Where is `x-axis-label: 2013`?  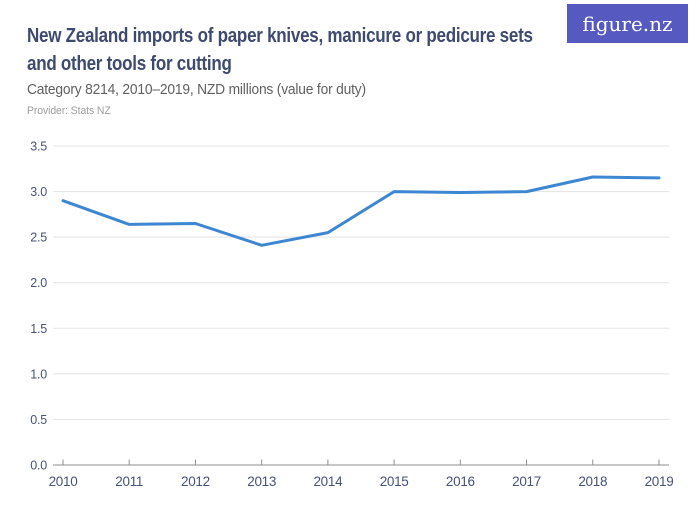 x-axis-label: 2013 is located at coordinates (261, 481).